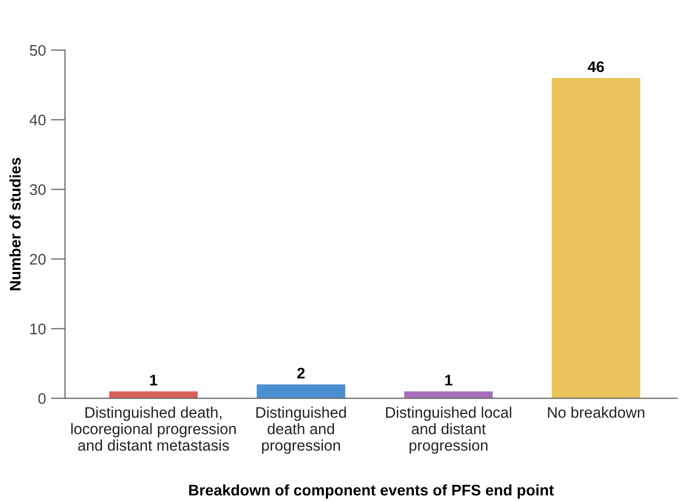  Describe the element at coordinates (449, 430) in the screenshot. I see `x-tick-label: Distinguished local and distant progression` at that location.